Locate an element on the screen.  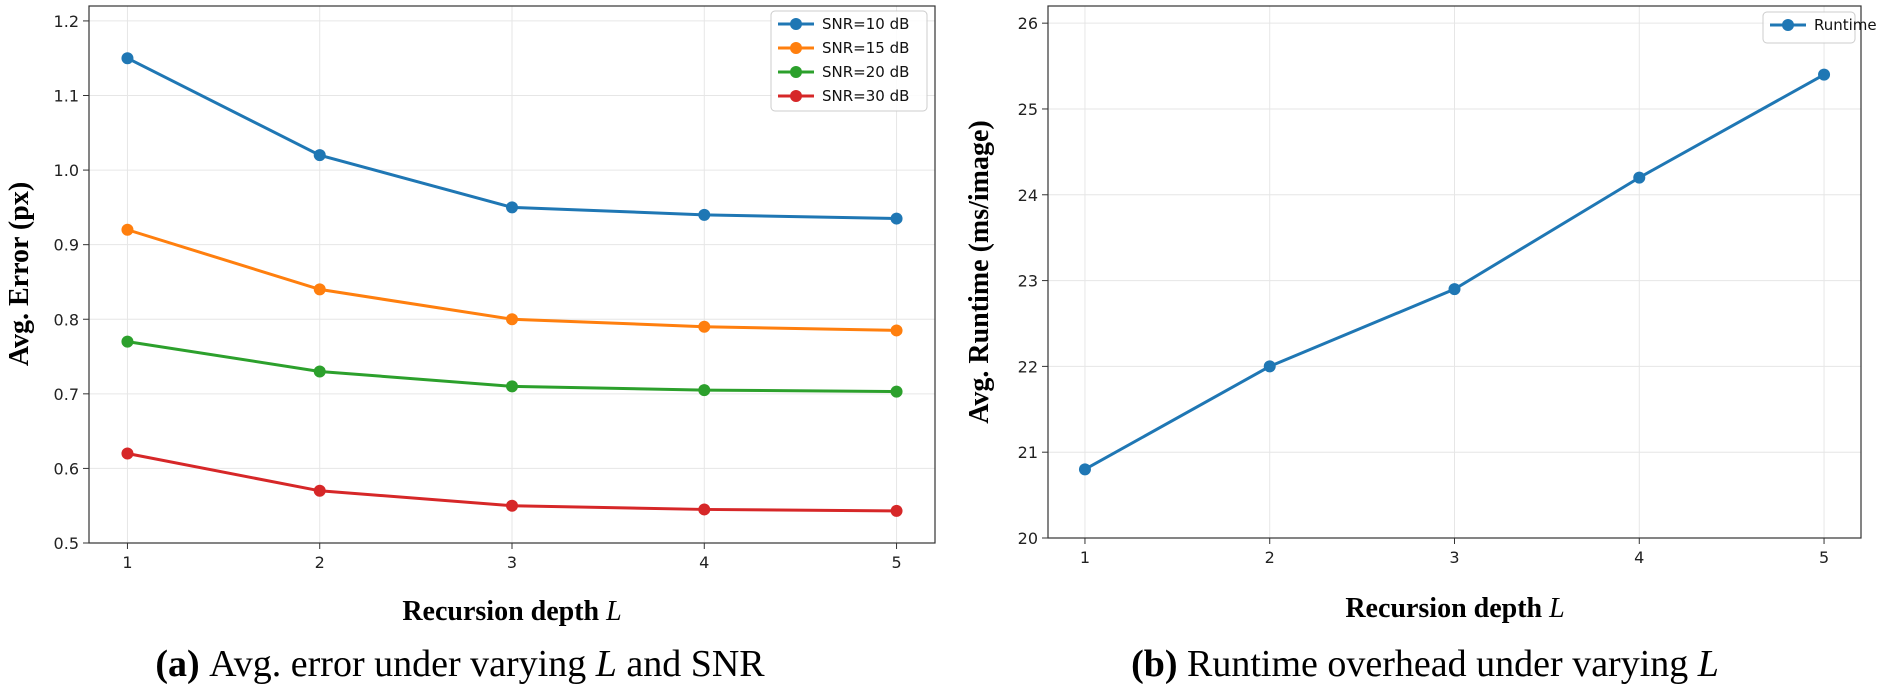
chart-b-legend-label: Runtime is located at coordinates (1845, 25).